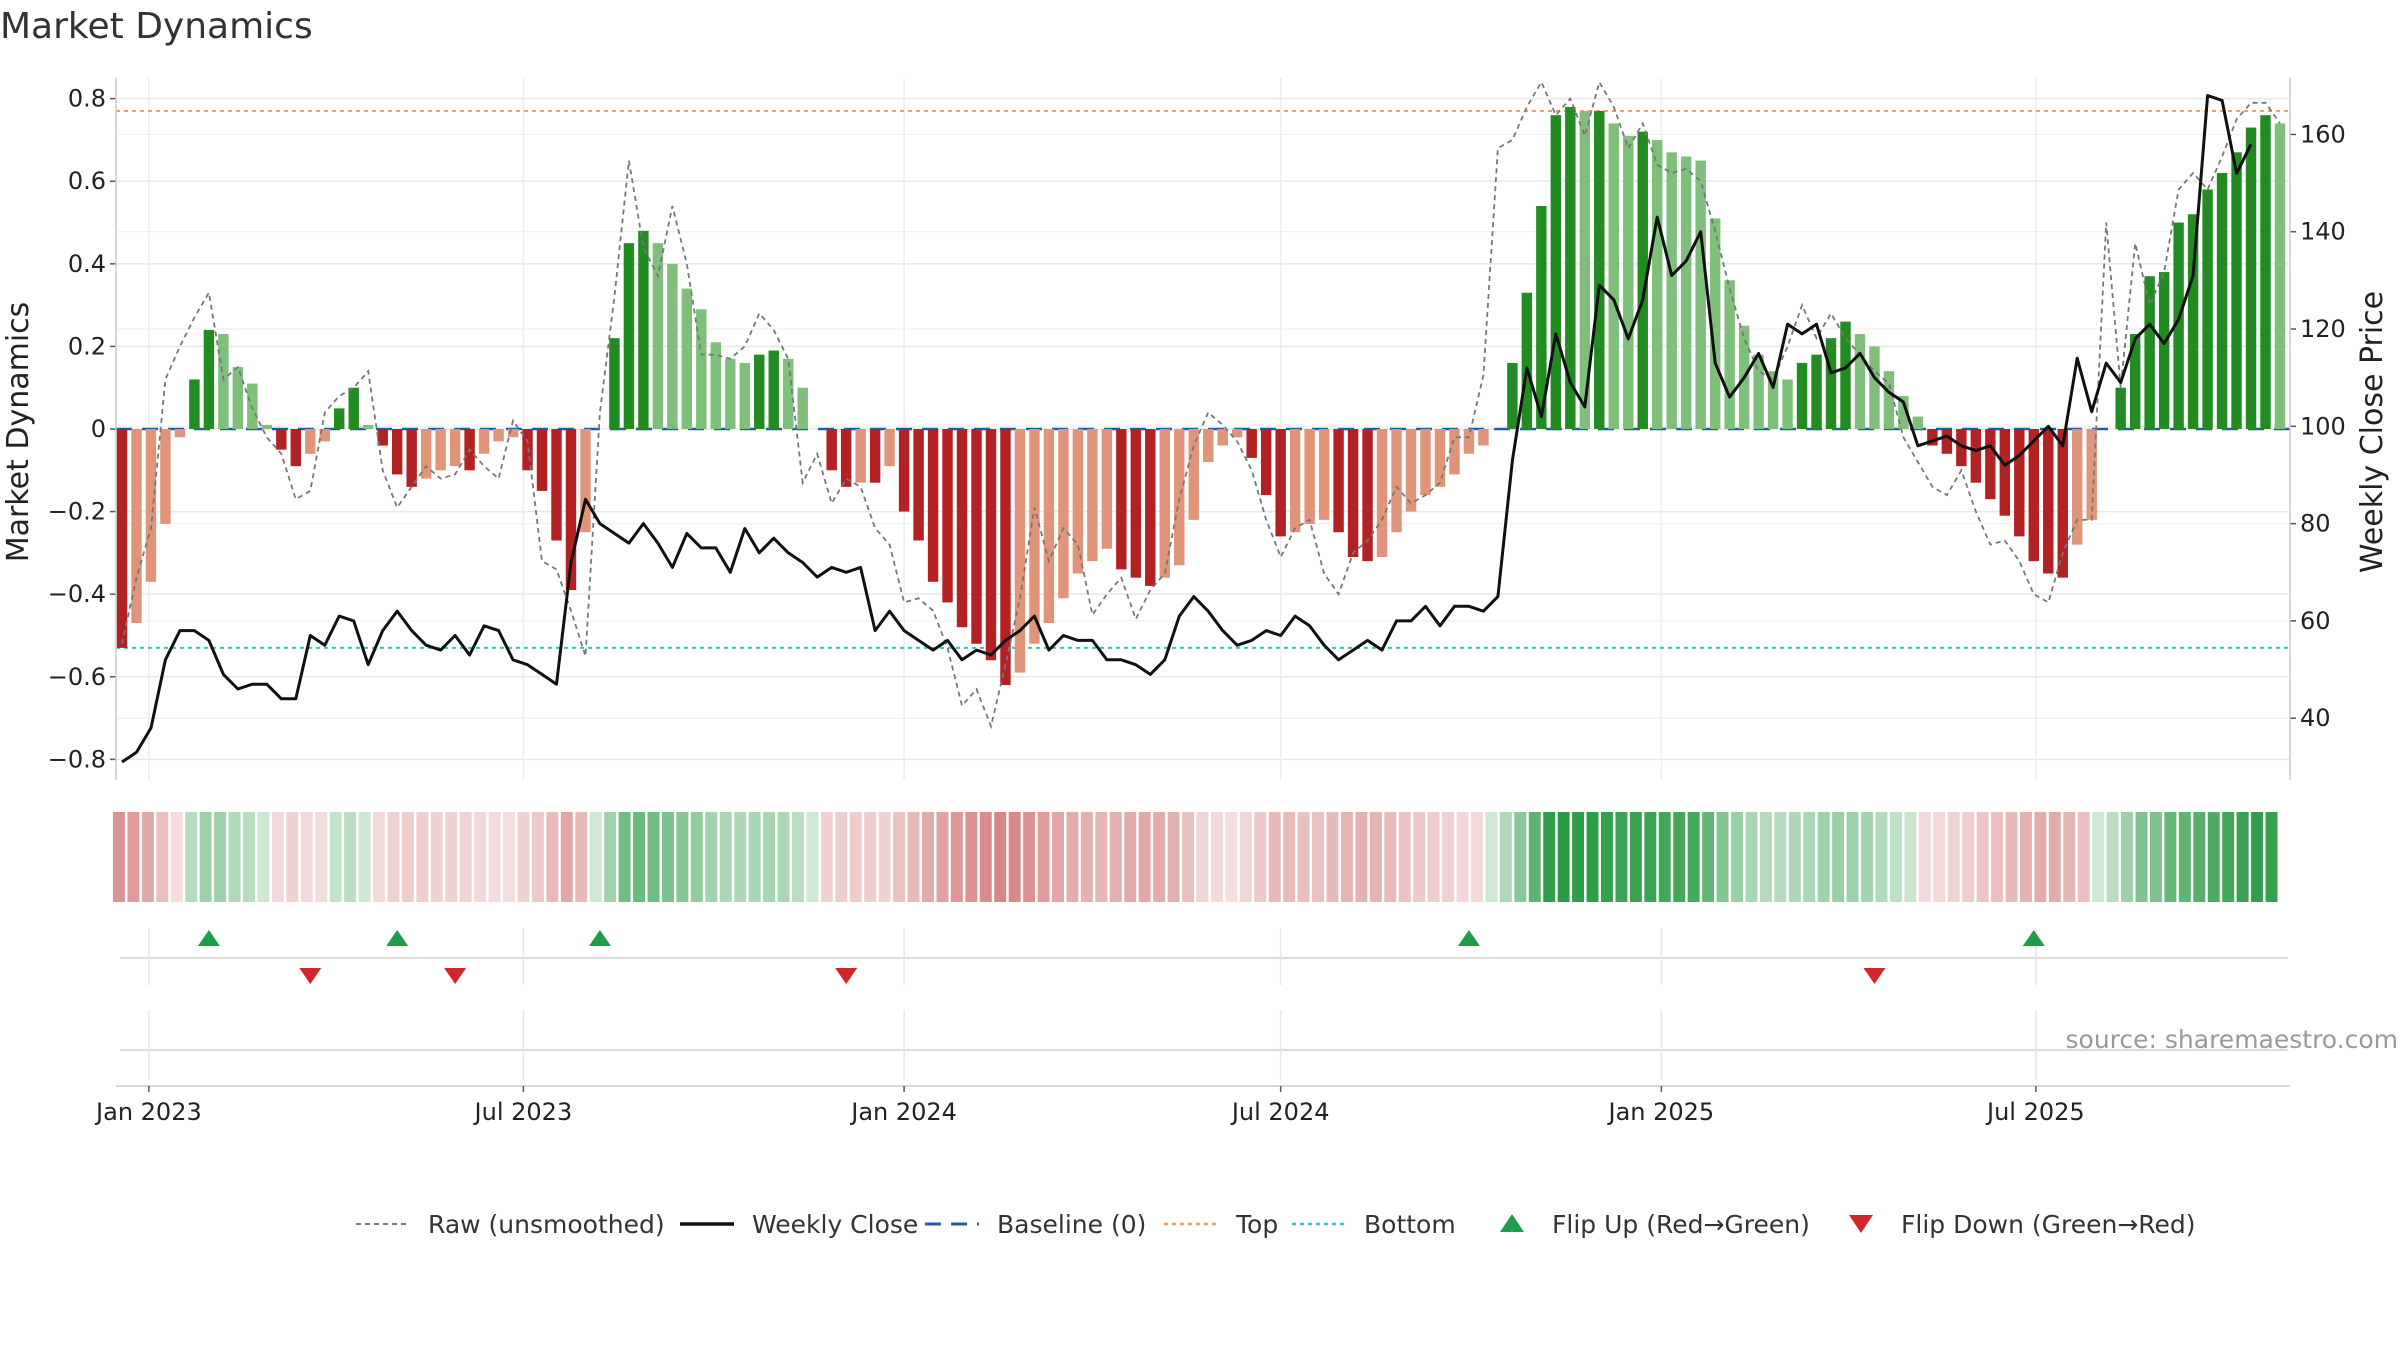 The height and width of the screenshot is (1350, 2400). Describe the element at coordinates (2323, 426) in the screenshot. I see `right-tick-label: 100` at that location.